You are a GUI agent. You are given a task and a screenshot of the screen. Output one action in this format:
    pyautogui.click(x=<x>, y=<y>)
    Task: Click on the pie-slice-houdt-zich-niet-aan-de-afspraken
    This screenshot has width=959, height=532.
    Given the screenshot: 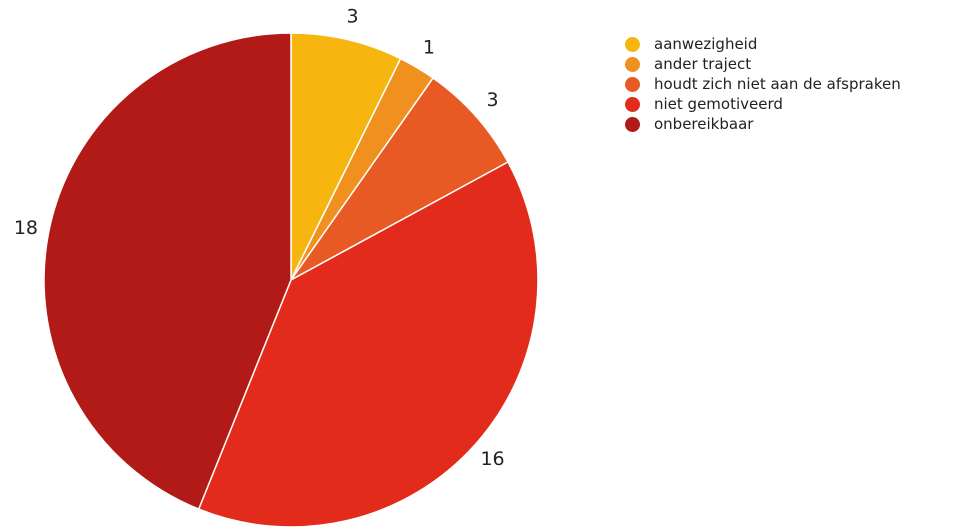 What is the action you would take?
    pyautogui.click(x=400, y=178)
    